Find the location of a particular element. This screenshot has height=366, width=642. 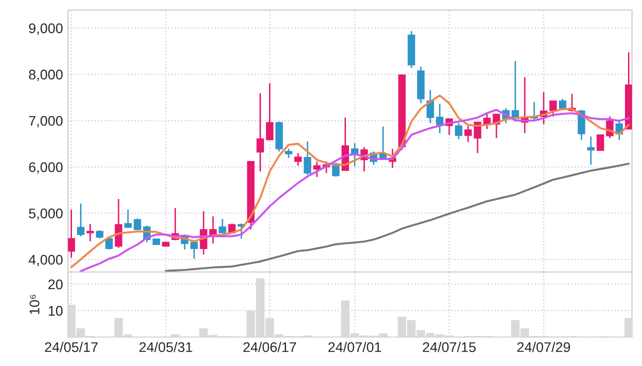

y-axis-title: 10⁶ is located at coordinates (35, 304).